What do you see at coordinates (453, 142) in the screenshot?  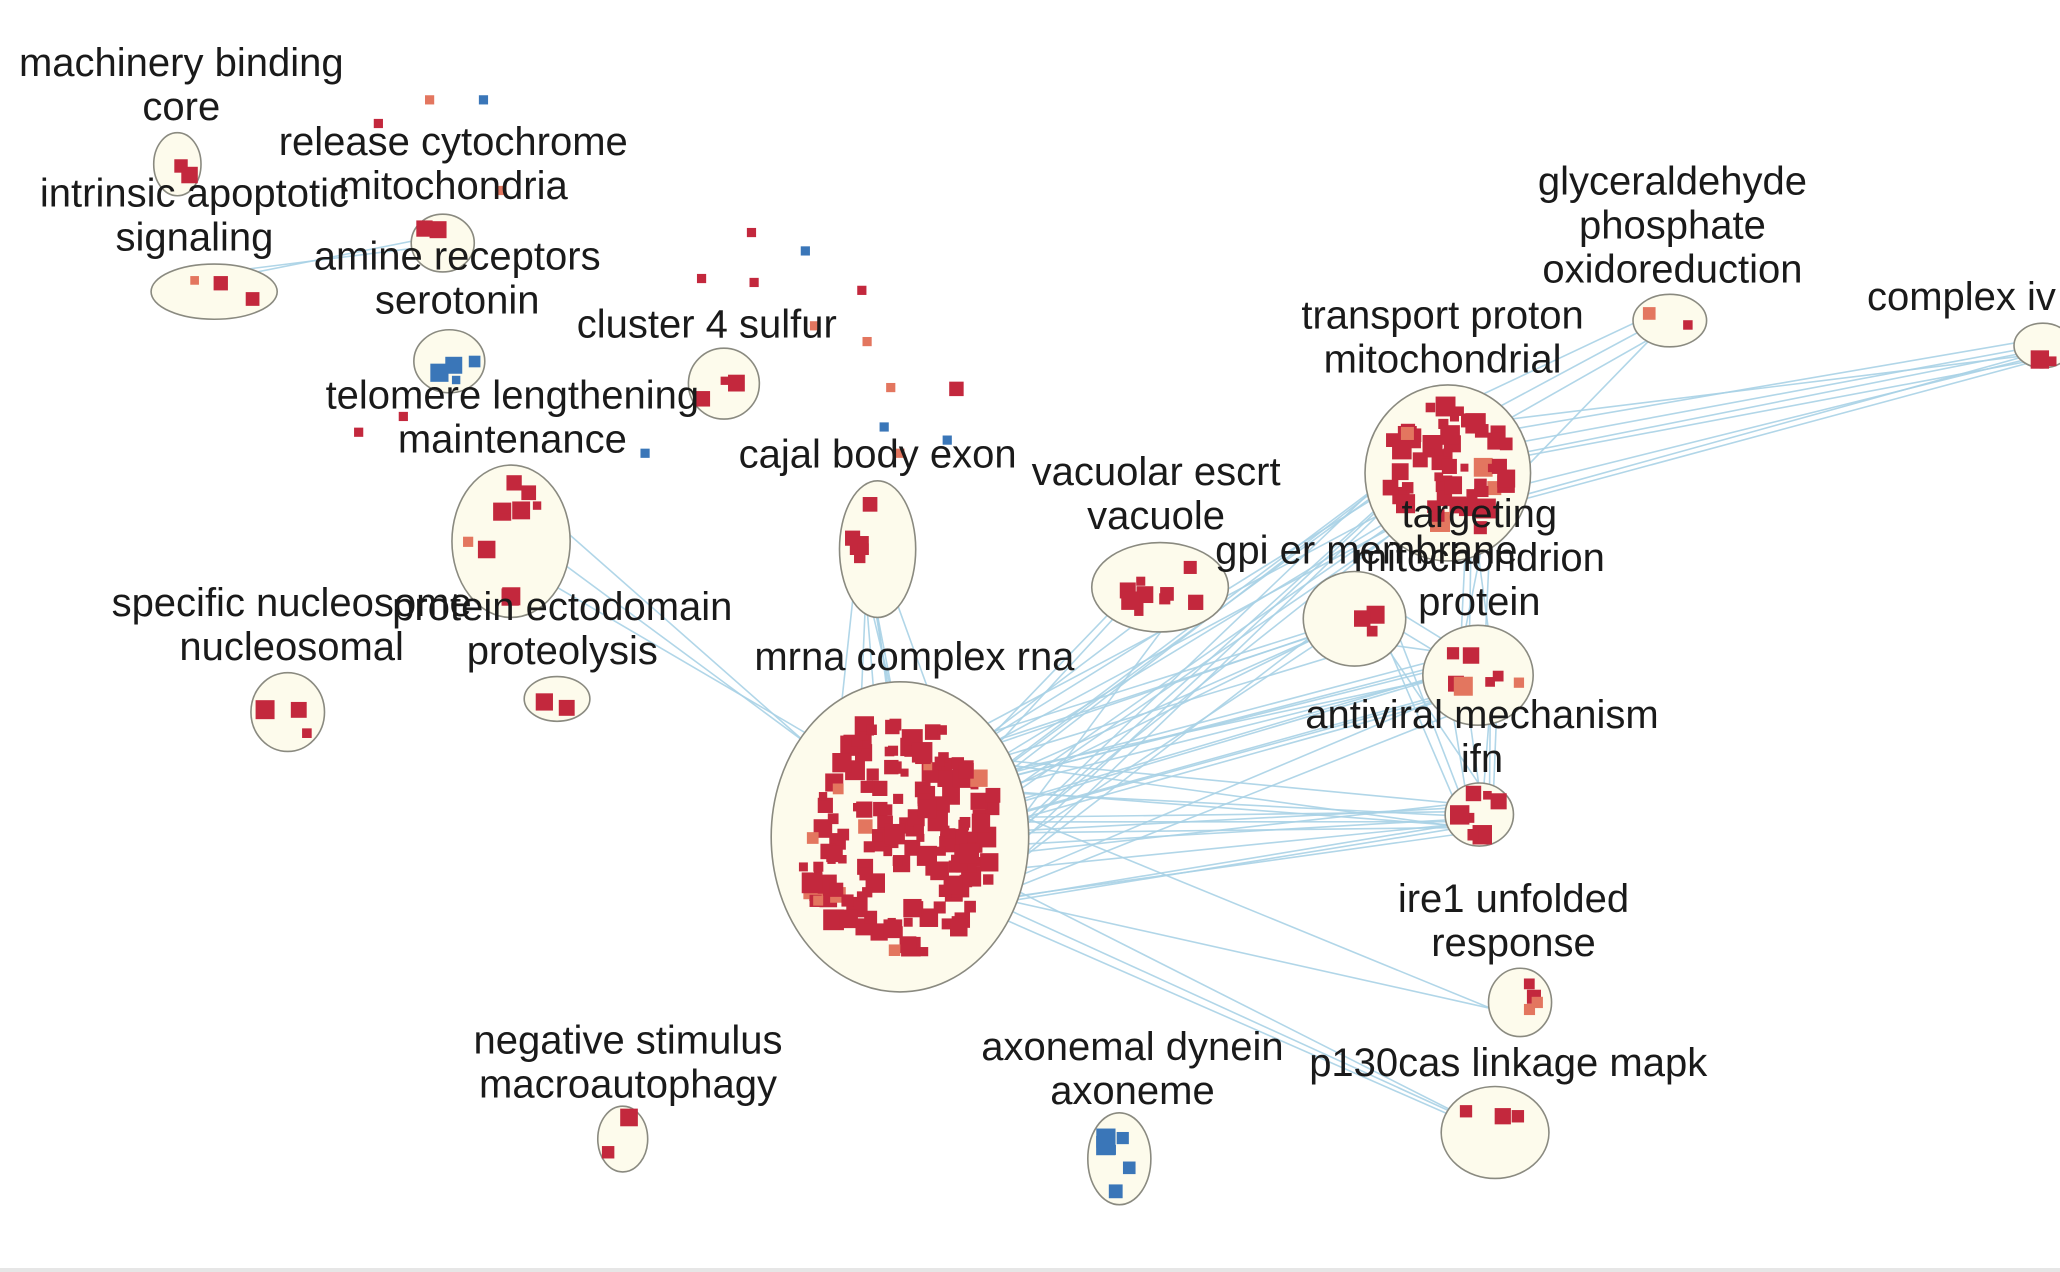 I see `cluster-label-line: release cytochrome` at bounding box center [453, 142].